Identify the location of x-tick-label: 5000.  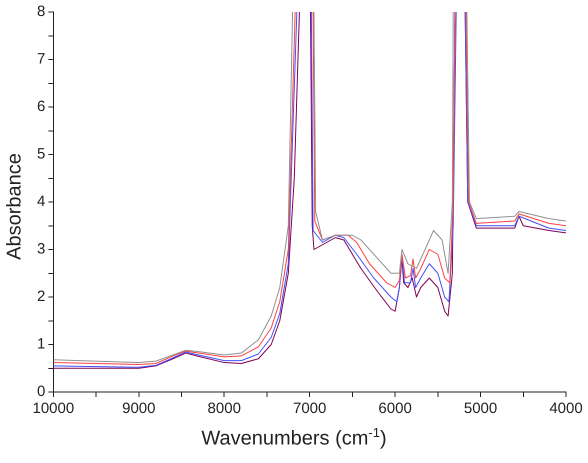
(481, 409).